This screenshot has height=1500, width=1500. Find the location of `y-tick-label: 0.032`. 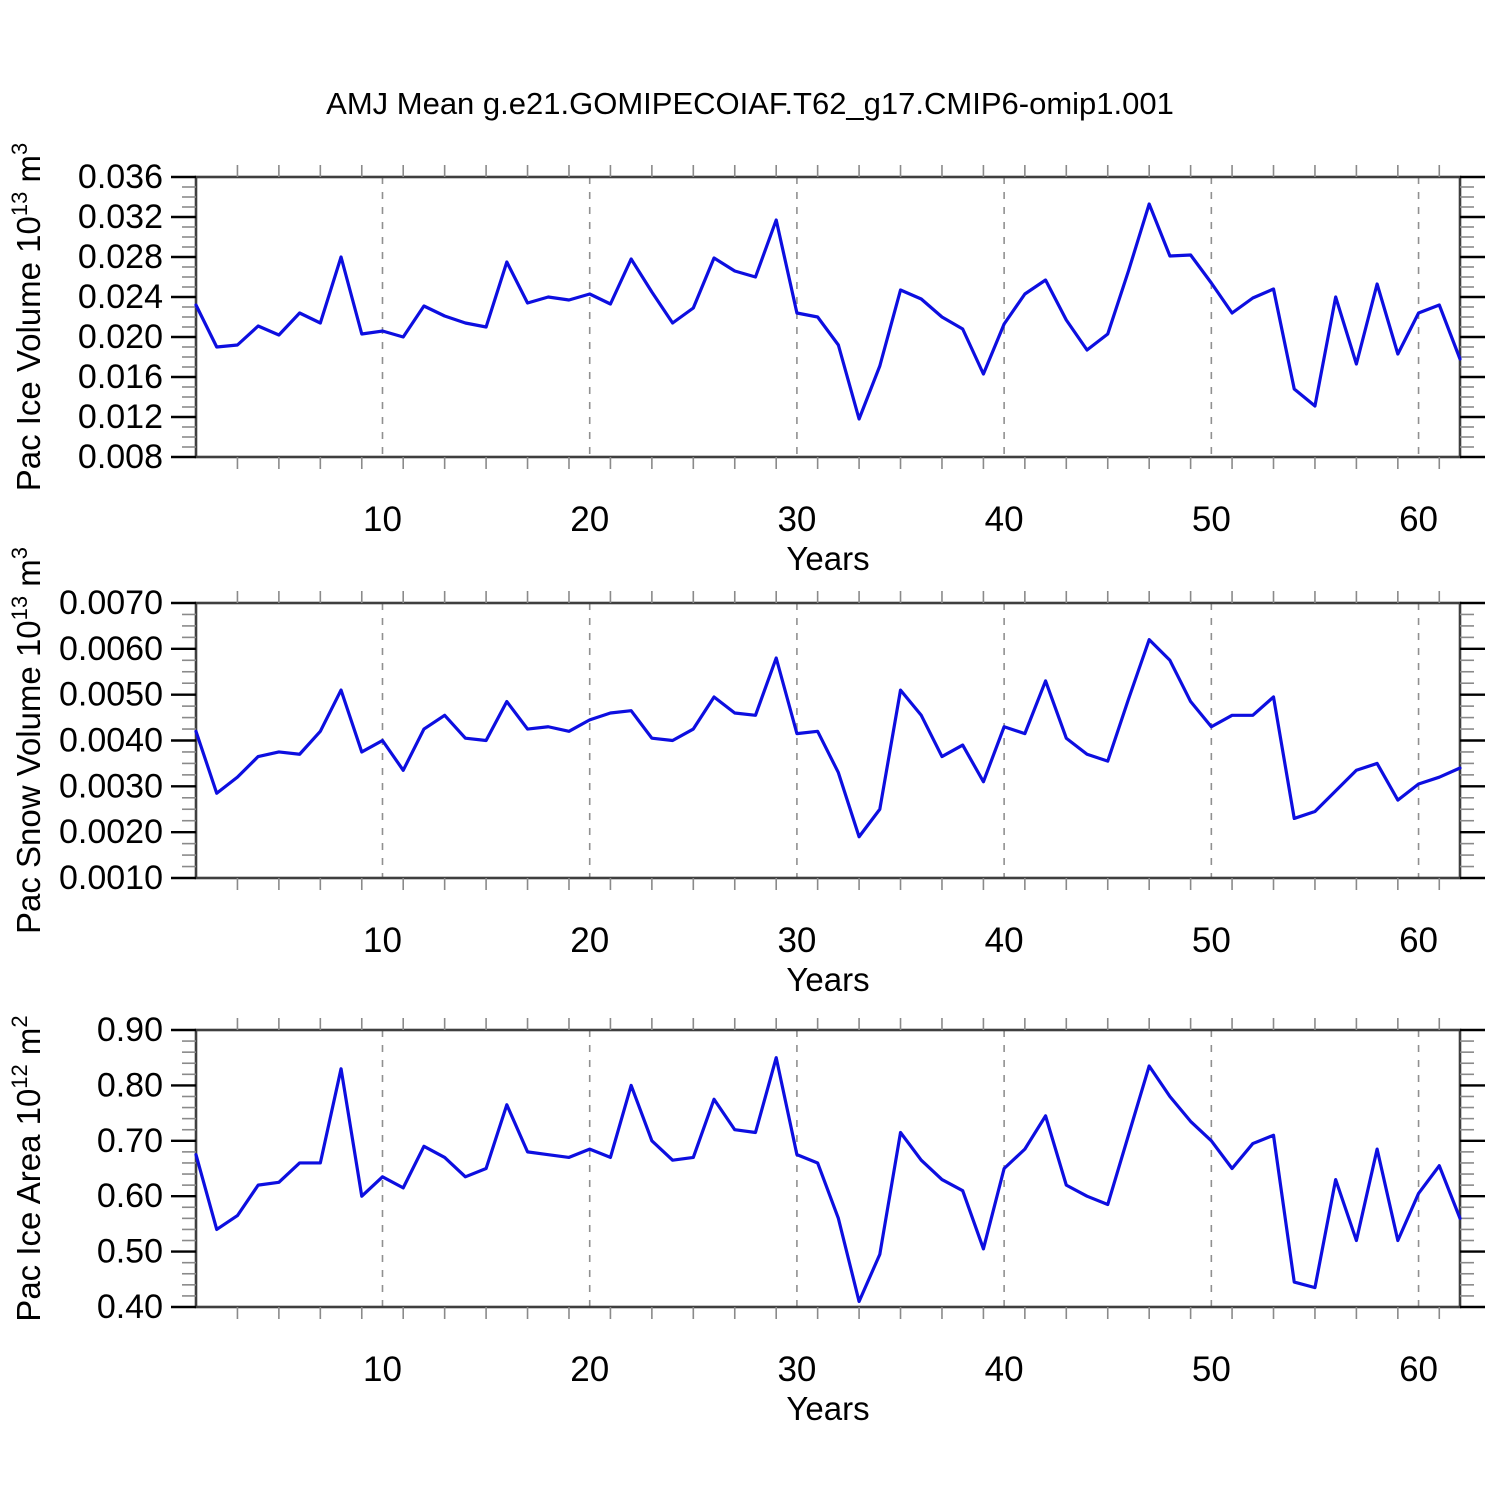

y-tick-label: 0.032 is located at coordinates (120, 217).